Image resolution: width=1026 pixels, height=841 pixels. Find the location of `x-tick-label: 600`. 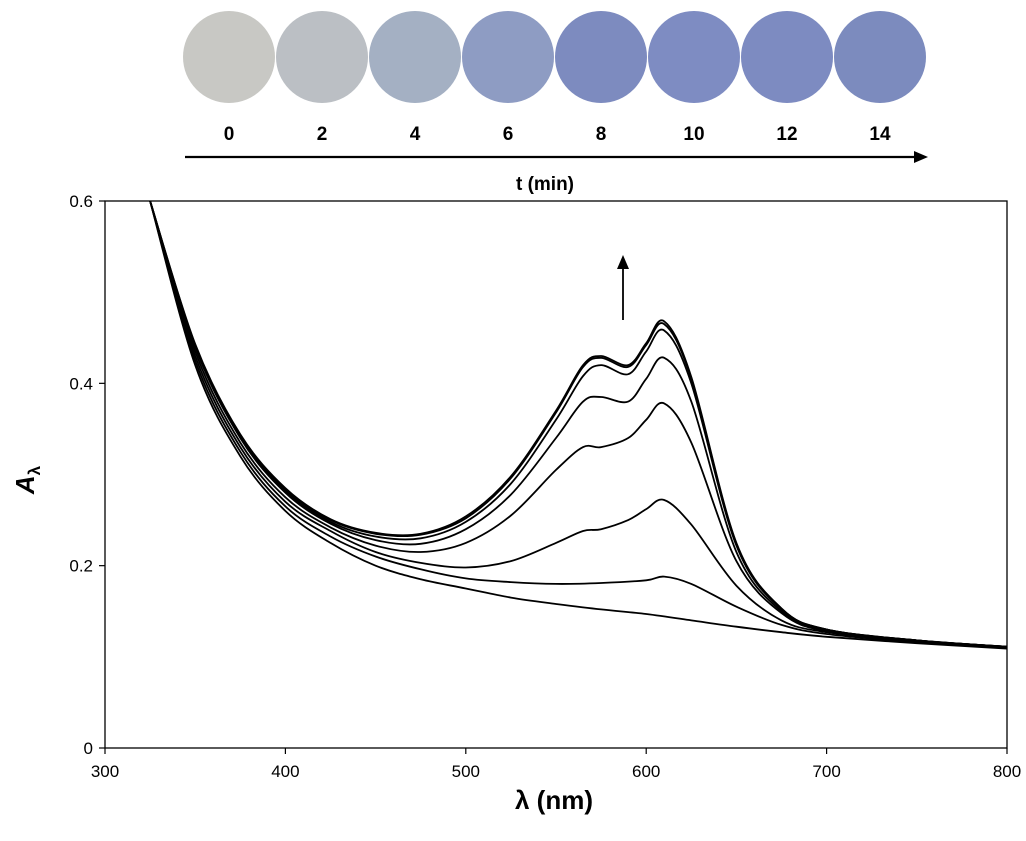

x-tick-label: 600 is located at coordinates (646, 771).